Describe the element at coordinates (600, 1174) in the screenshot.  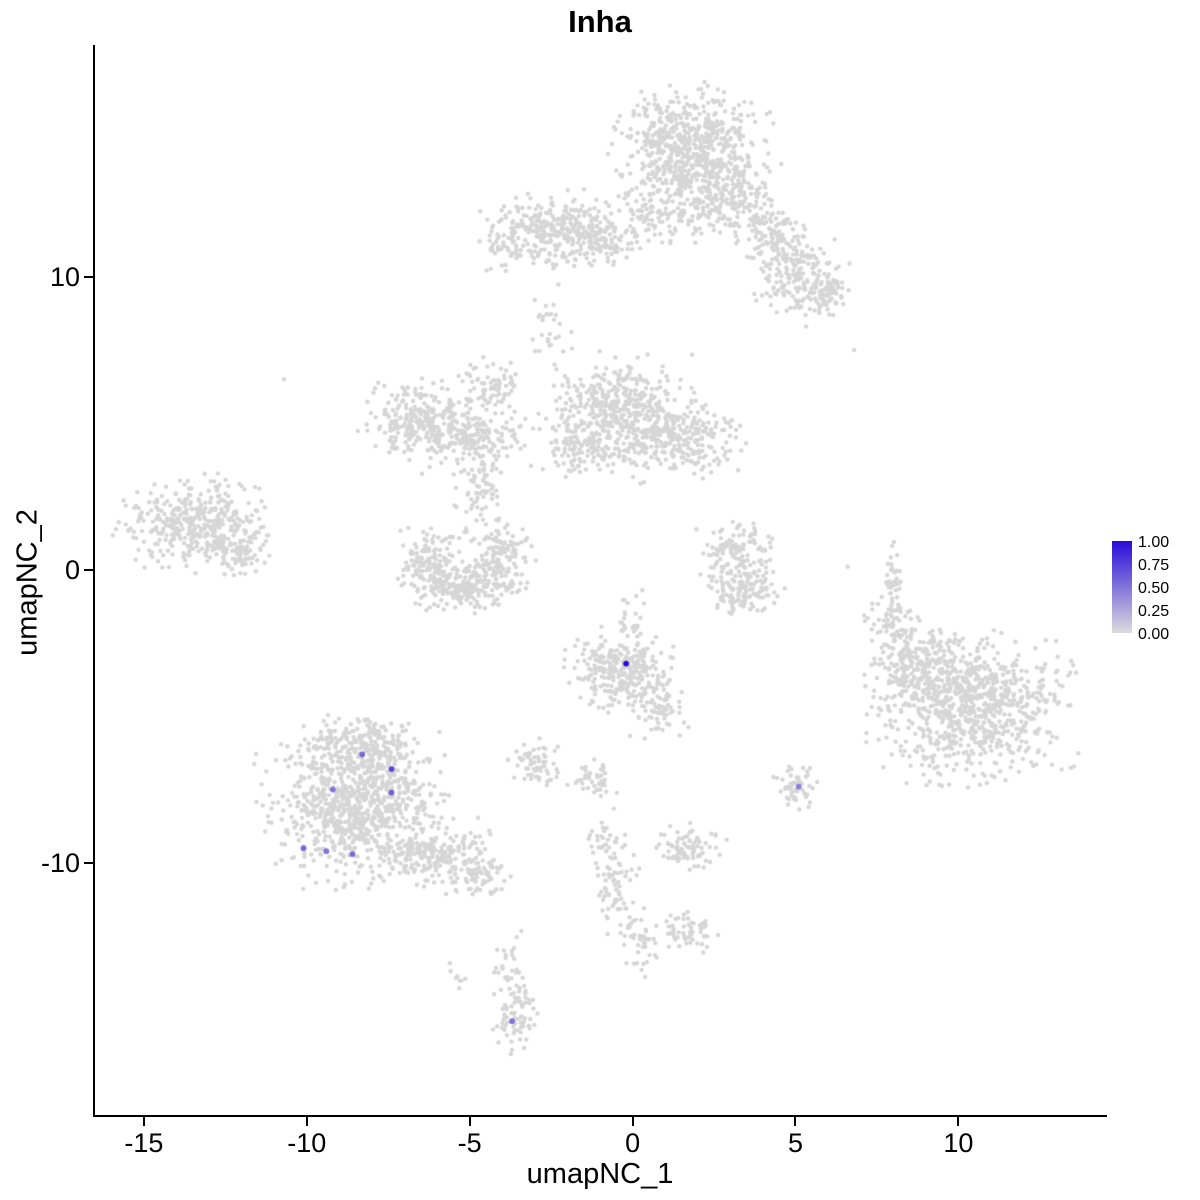
I see `x-axis-title: umapNC_1` at that location.